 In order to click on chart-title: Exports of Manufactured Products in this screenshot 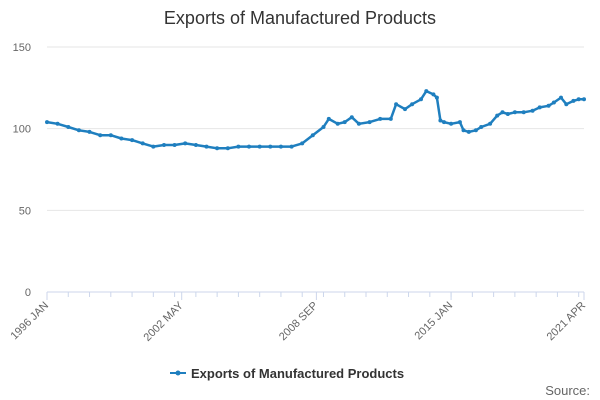, I will do `click(300, 18)`.